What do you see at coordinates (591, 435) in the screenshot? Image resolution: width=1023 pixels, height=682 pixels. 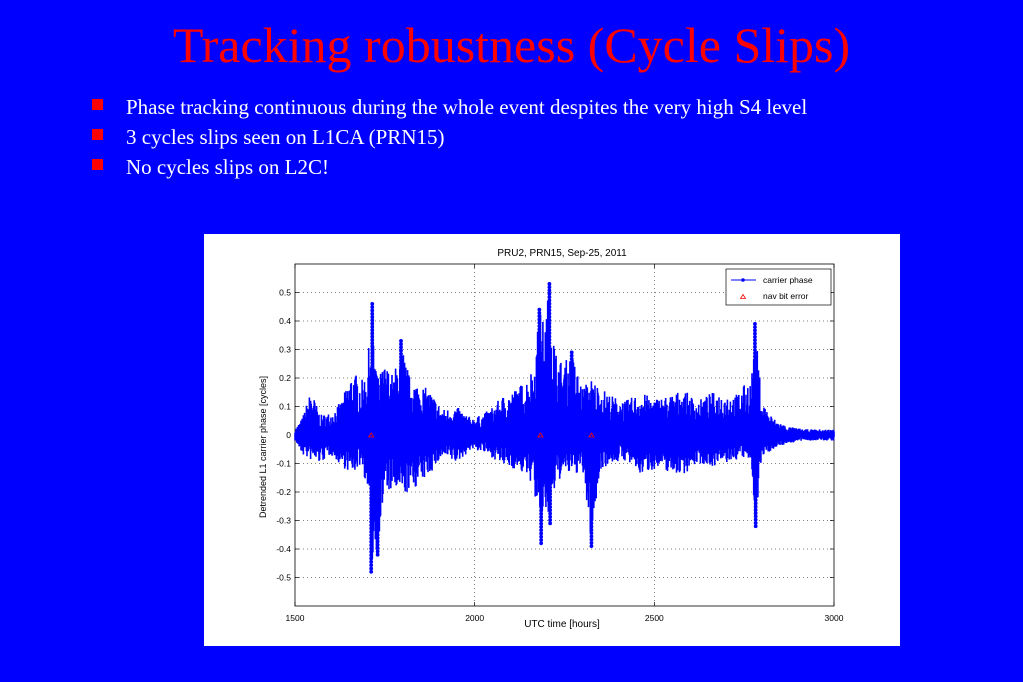 I see `nav-bit-error-point` at bounding box center [591, 435].